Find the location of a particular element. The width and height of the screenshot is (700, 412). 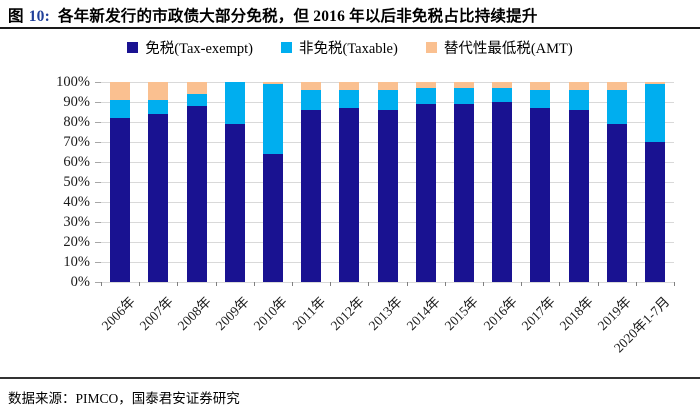

x-axis-label: 2015年 is located at coordinates (462, 313).